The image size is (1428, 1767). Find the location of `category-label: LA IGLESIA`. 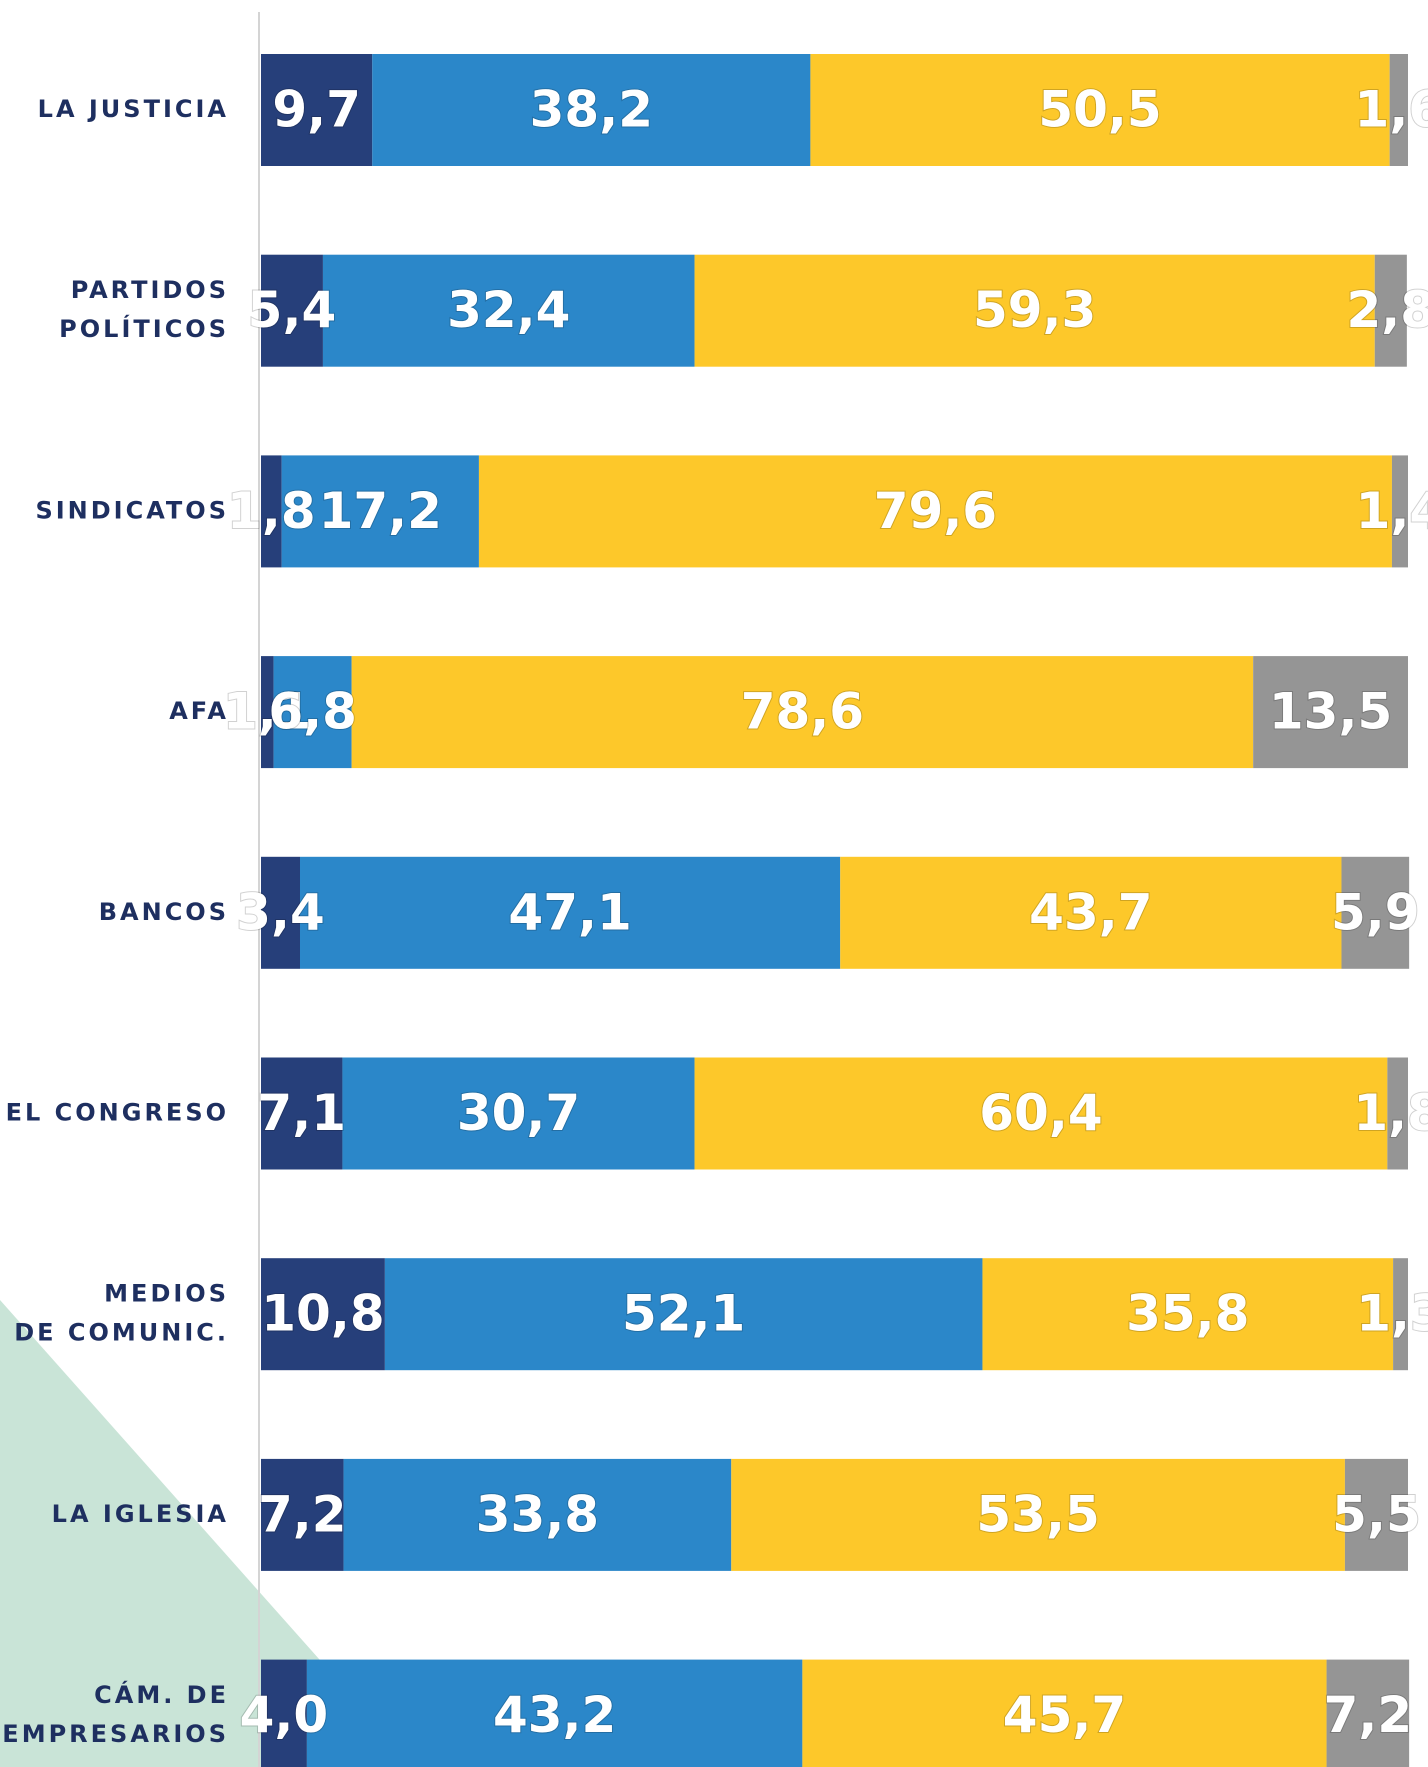

category-label: LA IGLESIA is located at coordinates (140, 1514).